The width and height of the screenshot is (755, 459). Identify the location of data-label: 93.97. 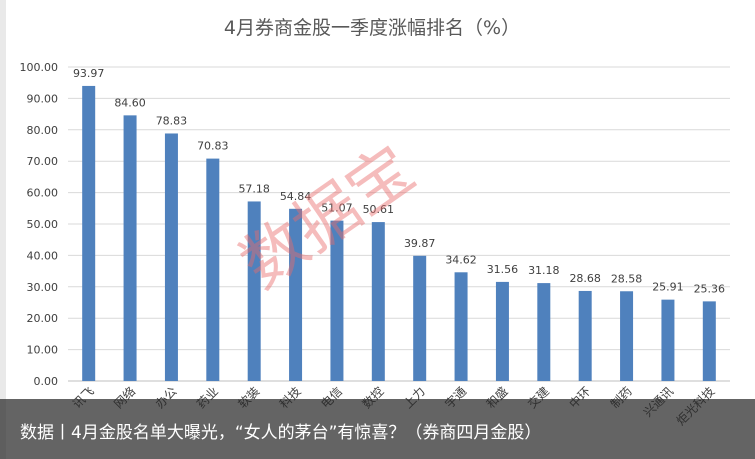
(89, 73).